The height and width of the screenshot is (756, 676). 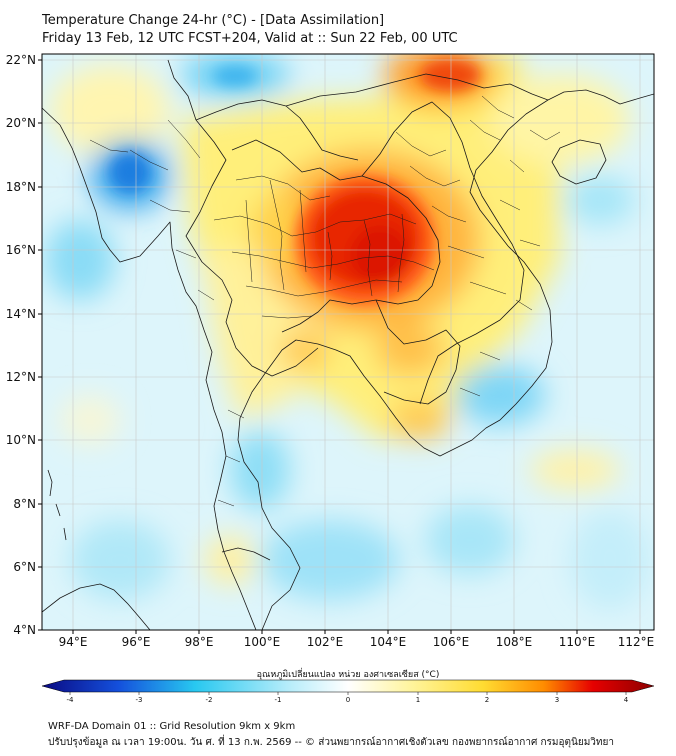 What do you see at coordinates (262, 642) in the screenshot?
I see `lon-label: 100°E` at bounding box center [262, 642].